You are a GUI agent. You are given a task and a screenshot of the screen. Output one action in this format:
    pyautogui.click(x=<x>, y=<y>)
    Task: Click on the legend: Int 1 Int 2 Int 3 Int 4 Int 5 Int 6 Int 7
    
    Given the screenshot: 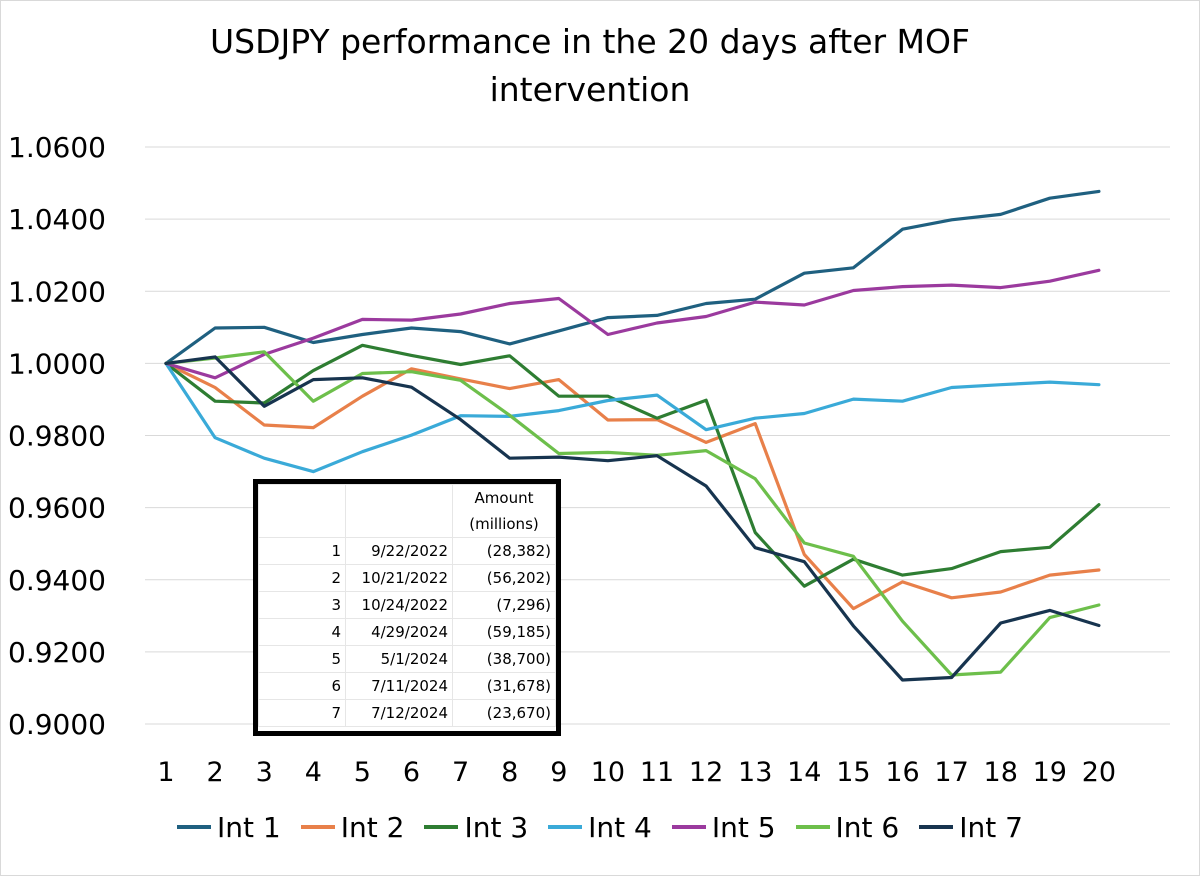 What is the action you would take?
    pyautogui.click(x=600, y=827)
    